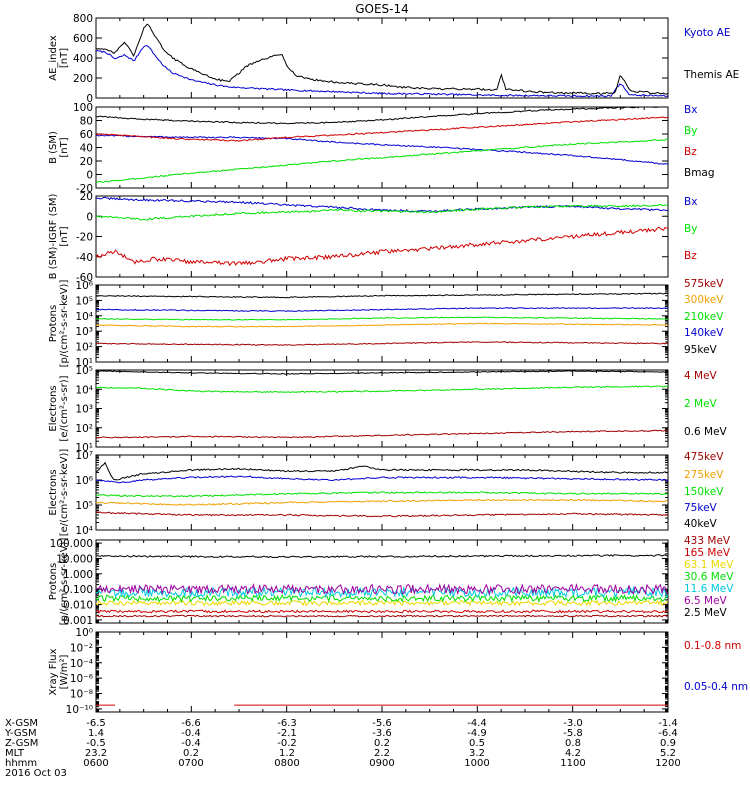 Image resolution: width=750 pixels, height=800 pixels. Describe the element at coordinates (381, 763) in the screenshot. I see `footer-value: 0900` at that location.